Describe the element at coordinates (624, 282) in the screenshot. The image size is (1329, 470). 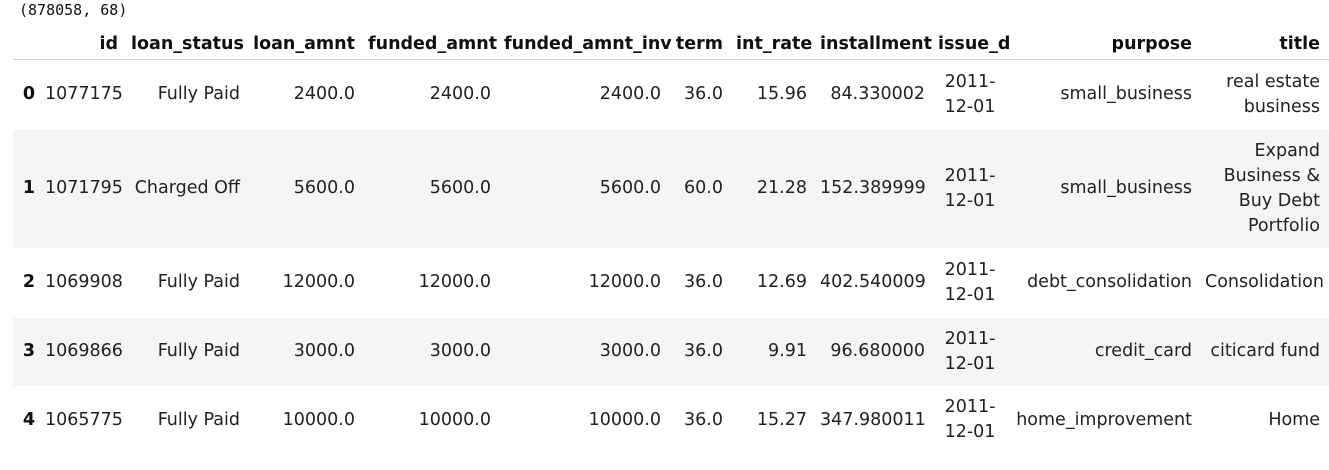
I see `cell-funded-amnt-inv: 12000.0` at that location.